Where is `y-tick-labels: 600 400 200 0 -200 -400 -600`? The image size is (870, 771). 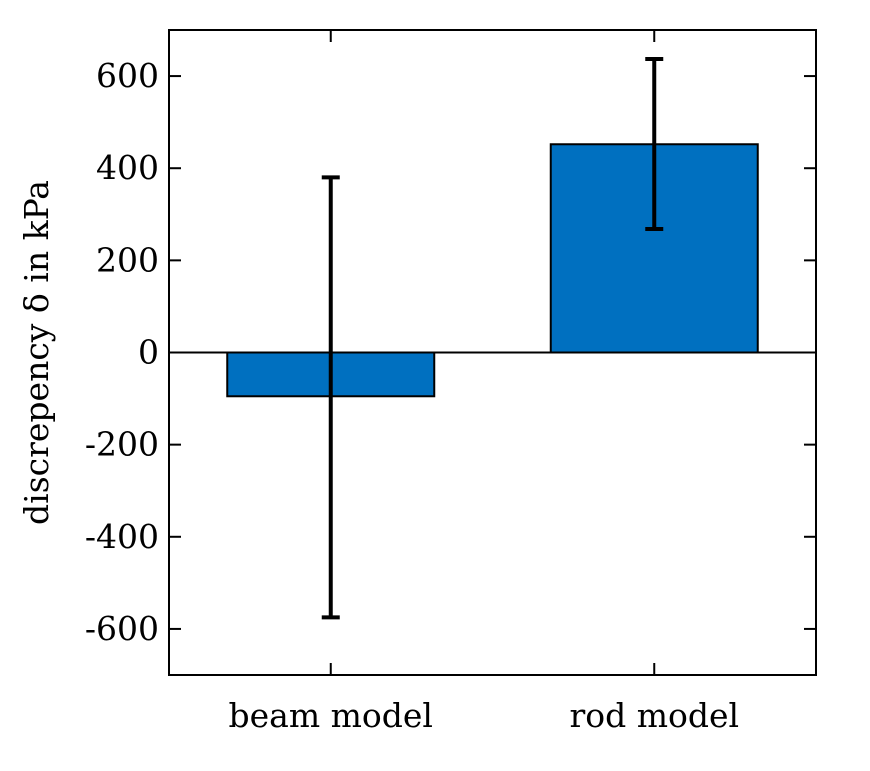
y-tick-labels: 600 400 200 0 -200 -400 -600 is located at coordinates (122, 352).